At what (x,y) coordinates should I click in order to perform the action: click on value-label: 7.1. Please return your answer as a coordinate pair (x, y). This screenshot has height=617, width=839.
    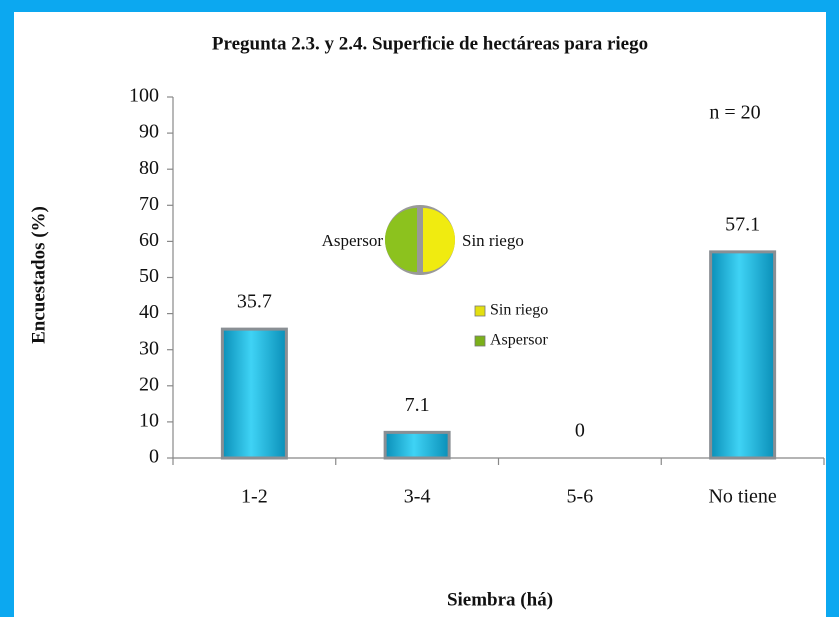
    Looking at the image, I should click on (417, 405).